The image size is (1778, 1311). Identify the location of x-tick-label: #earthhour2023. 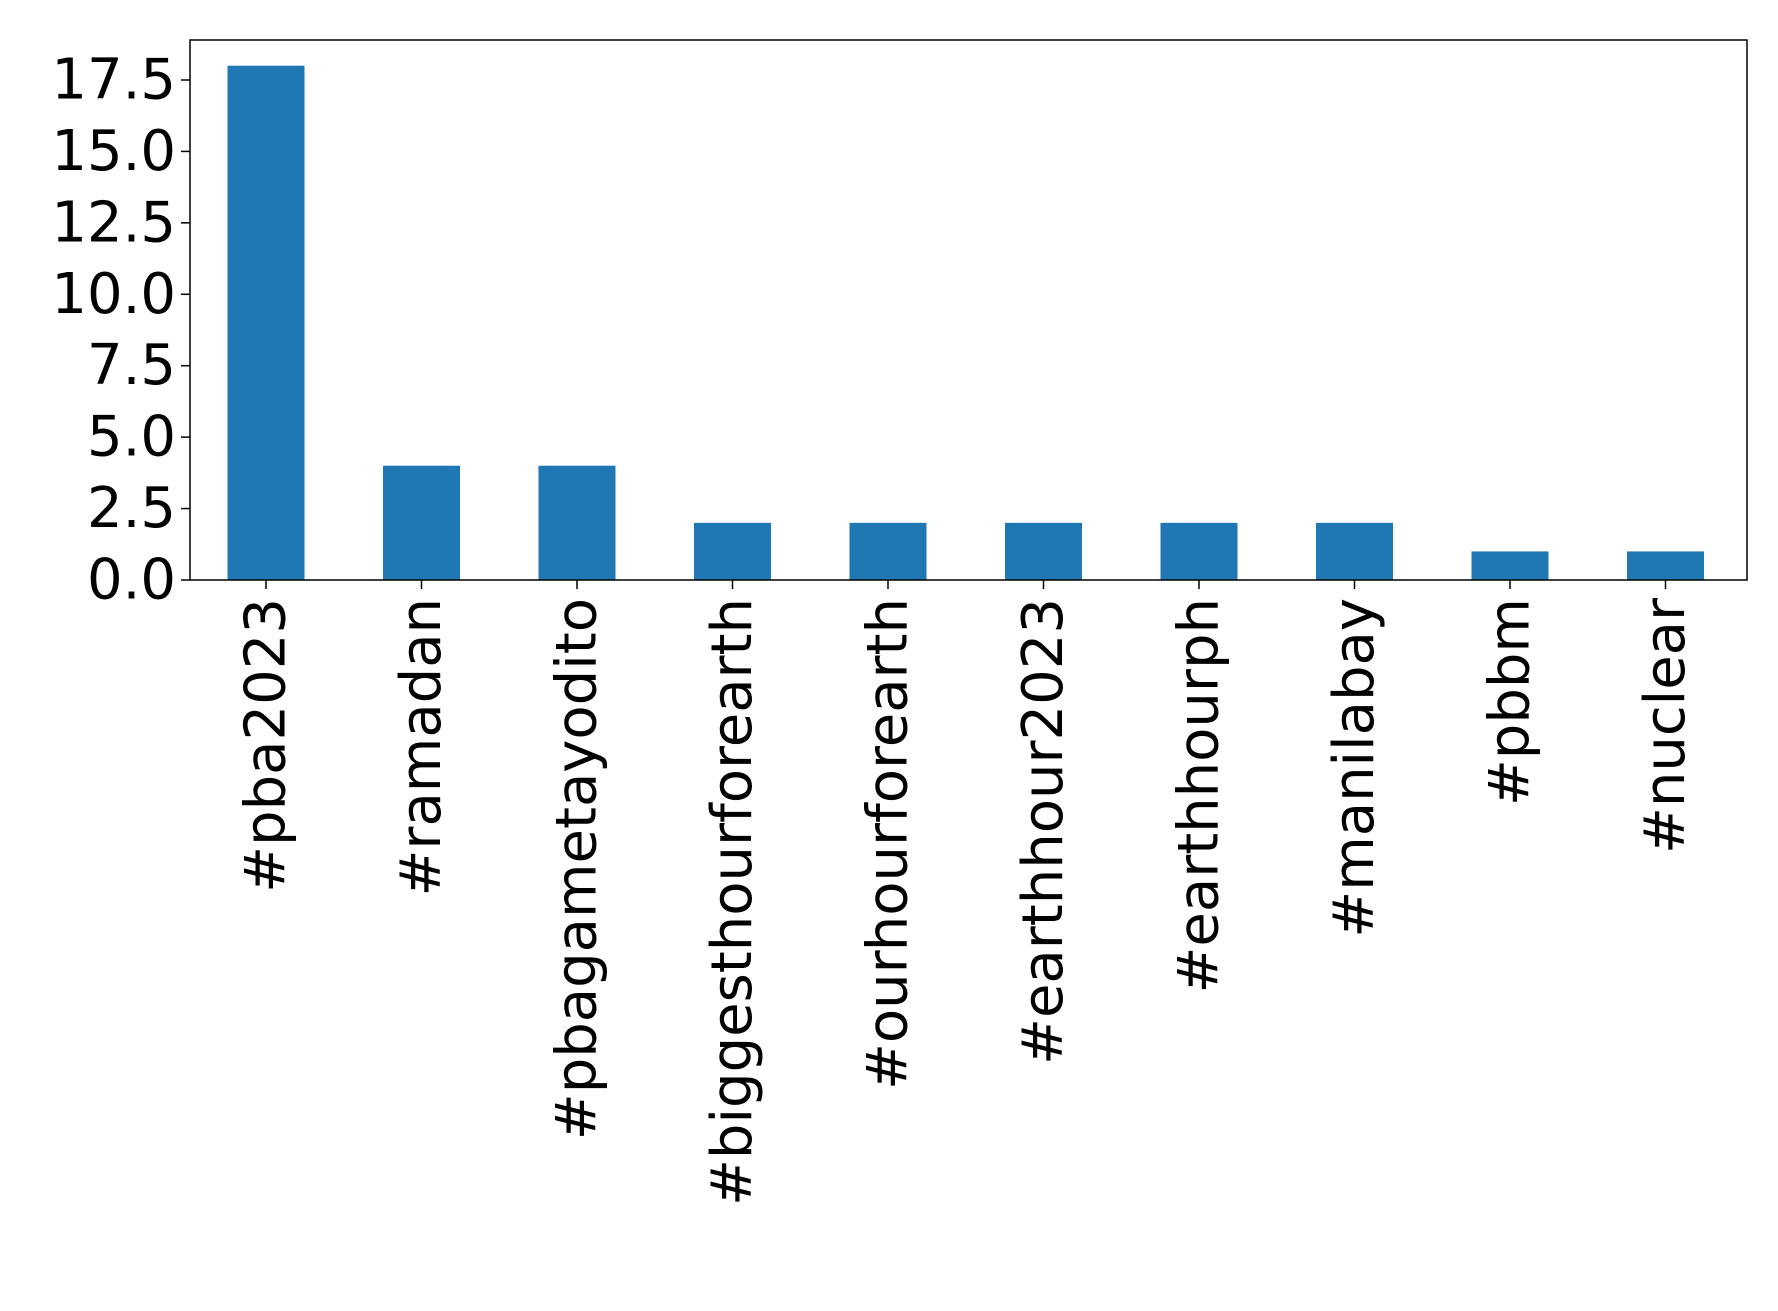
(1043, 831).